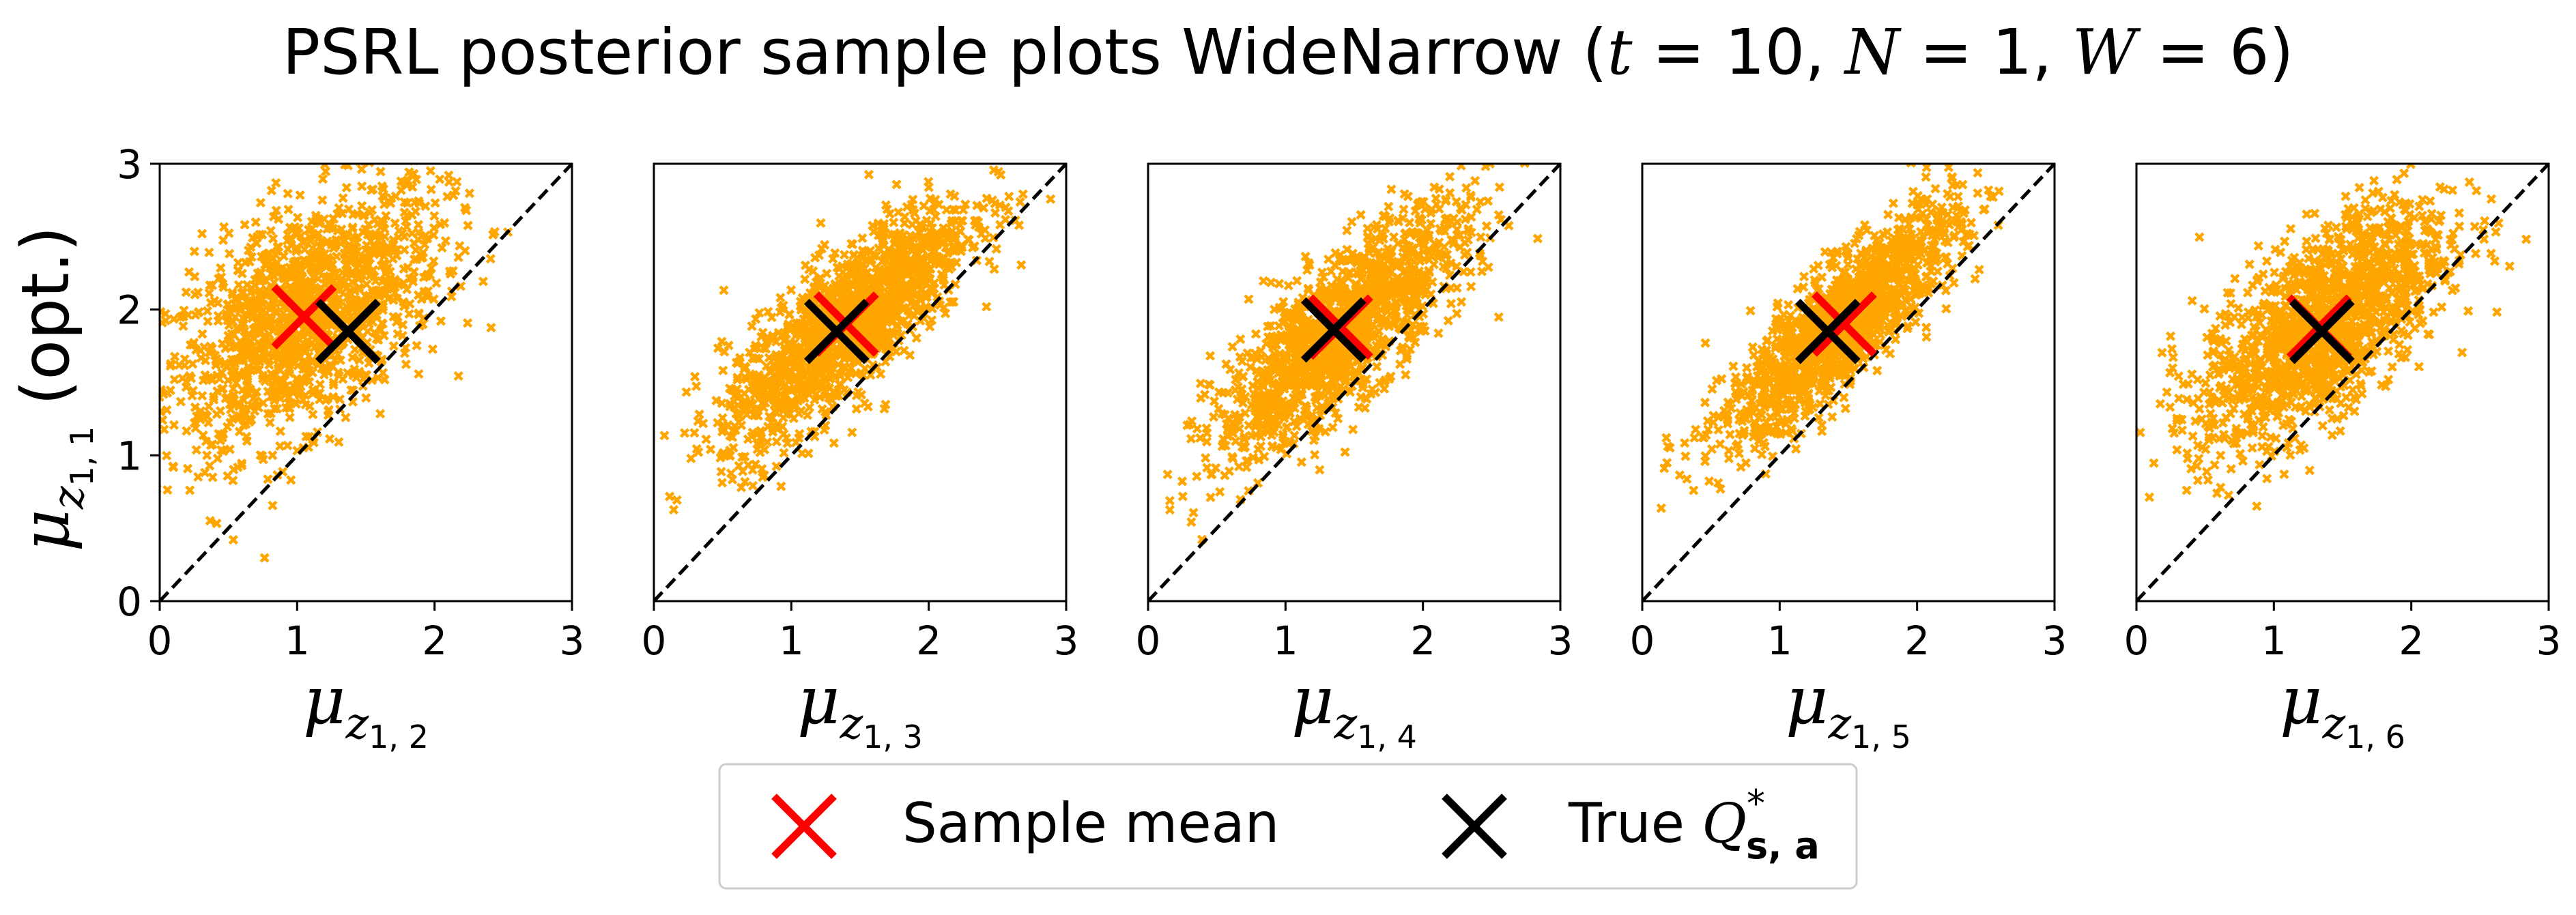 This screenshot has height=915, width=2576. What do you see at coordinates (129, 456) in the screenshot?
I see `y-tick-label: 1` at bounding box center [129, 456].